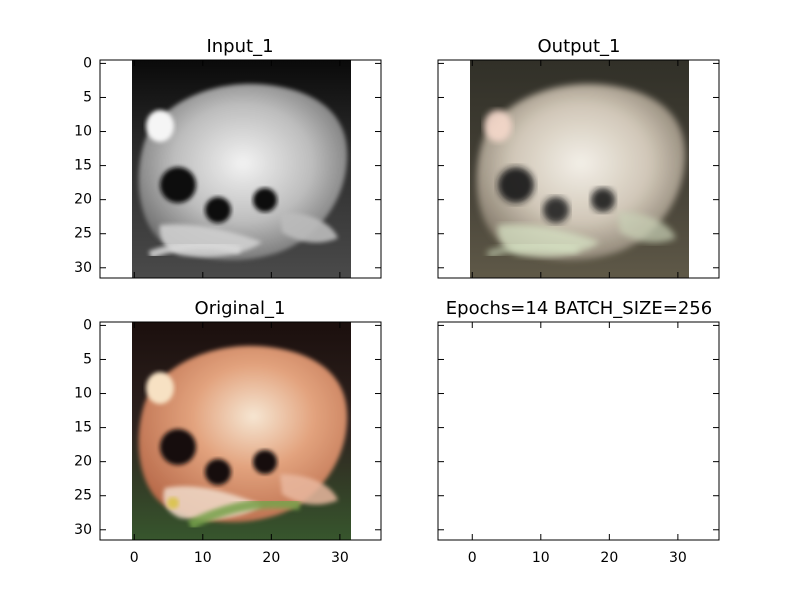 This screenshot has height=600, width=800. Describe the element at coordinates (579, 308) in the screenshot. I see `subplot-title: Epochs=14 BATCH_SIZE=256` at that location.